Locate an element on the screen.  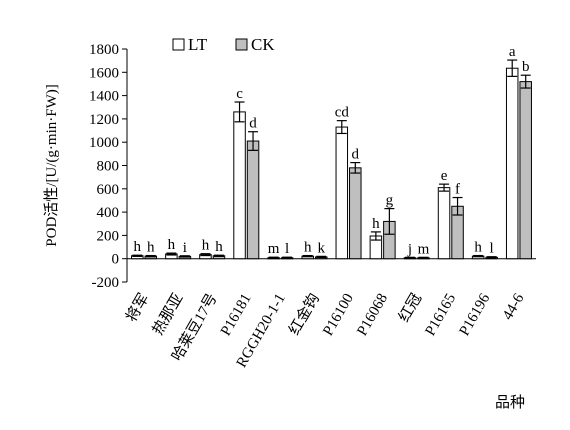
y-tick-label: 200 is located at coordinates (108, 236).